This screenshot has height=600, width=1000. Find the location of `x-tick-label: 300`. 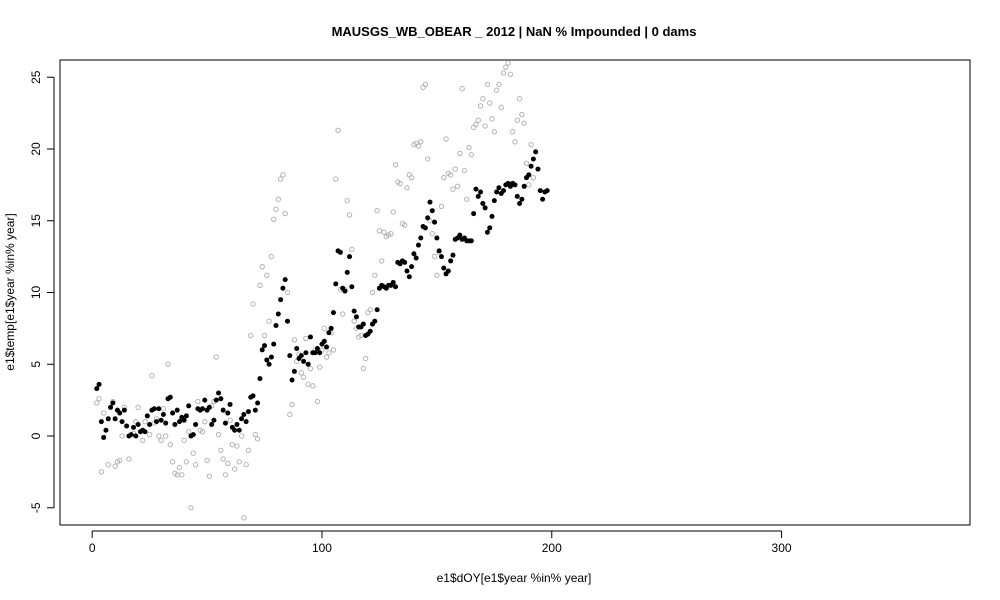

x-tick-label: 300 is located at coordinates (782, 548).